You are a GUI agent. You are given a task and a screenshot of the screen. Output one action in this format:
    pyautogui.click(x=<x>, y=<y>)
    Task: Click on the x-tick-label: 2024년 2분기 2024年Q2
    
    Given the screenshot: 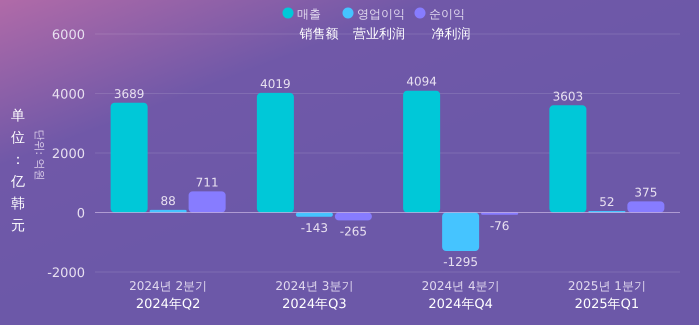 What is the action you would take?
    pyautogui.click(x=168, y=295)
    